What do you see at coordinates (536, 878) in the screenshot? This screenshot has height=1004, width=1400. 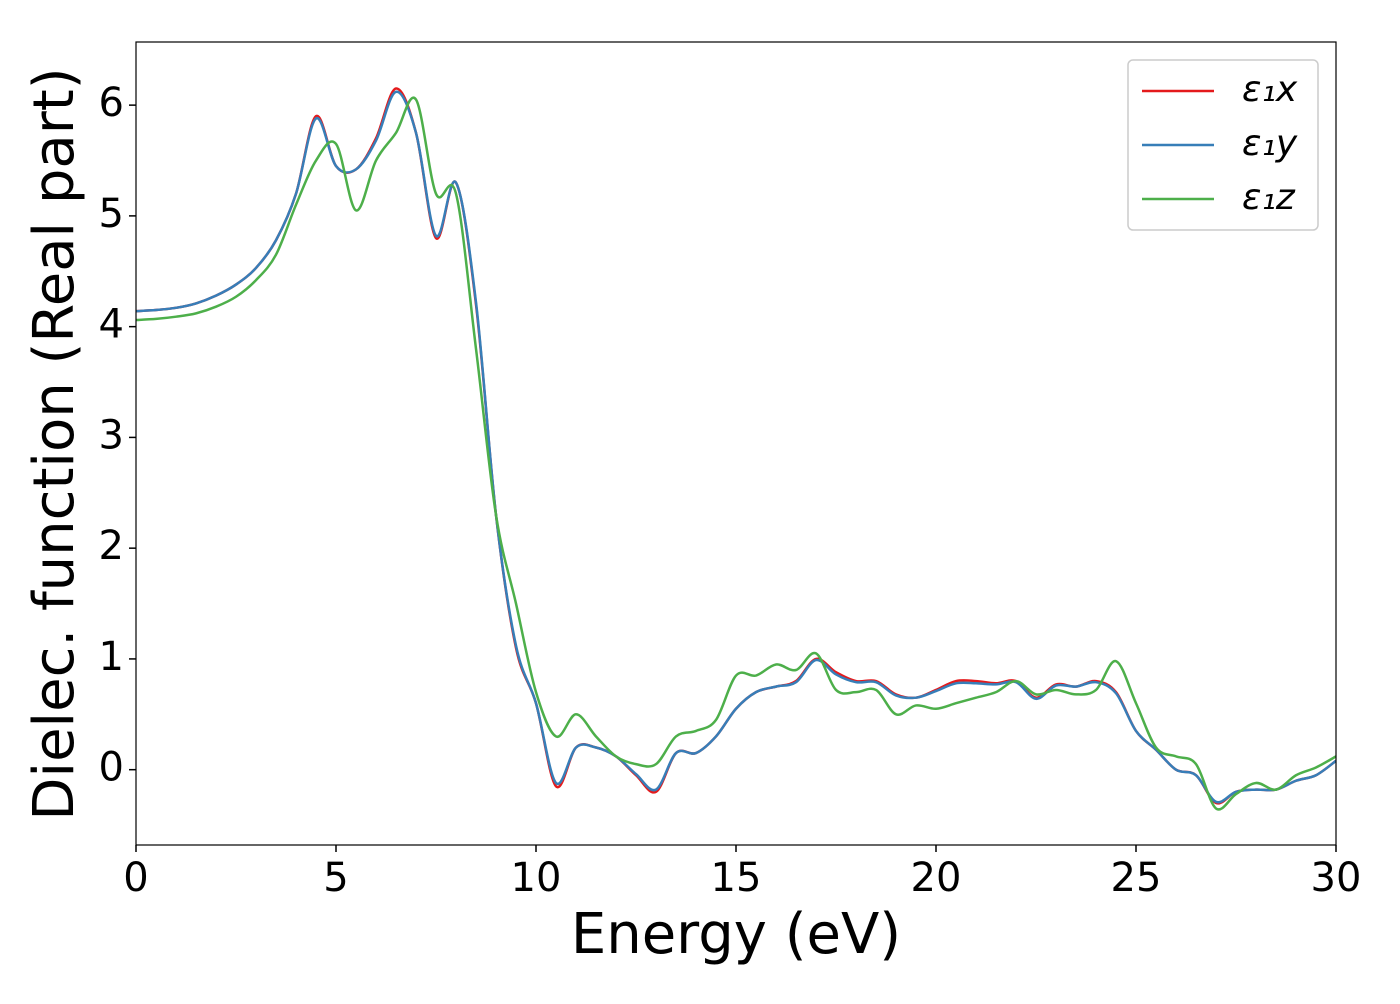 I see `x-tick-label: 10` at bounding box center [536, 878].